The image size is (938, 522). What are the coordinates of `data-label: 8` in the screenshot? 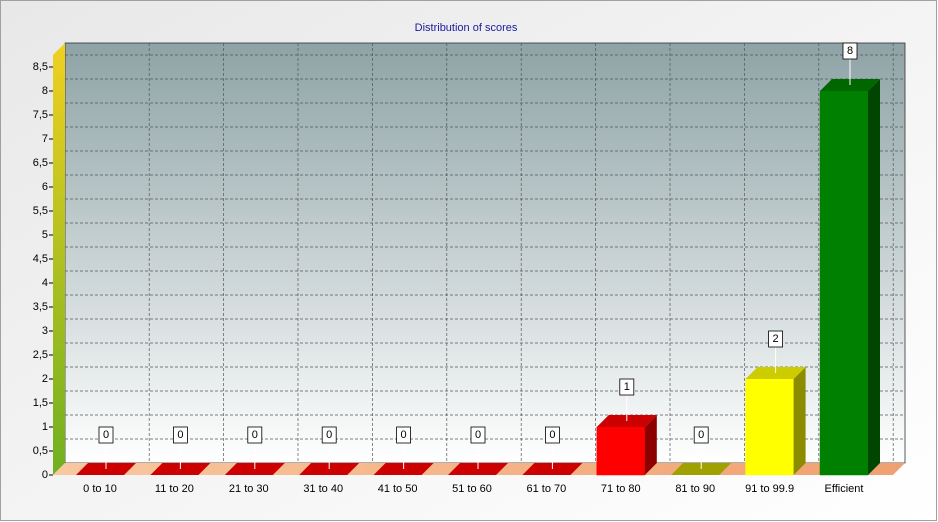 It's located at (850, 51).